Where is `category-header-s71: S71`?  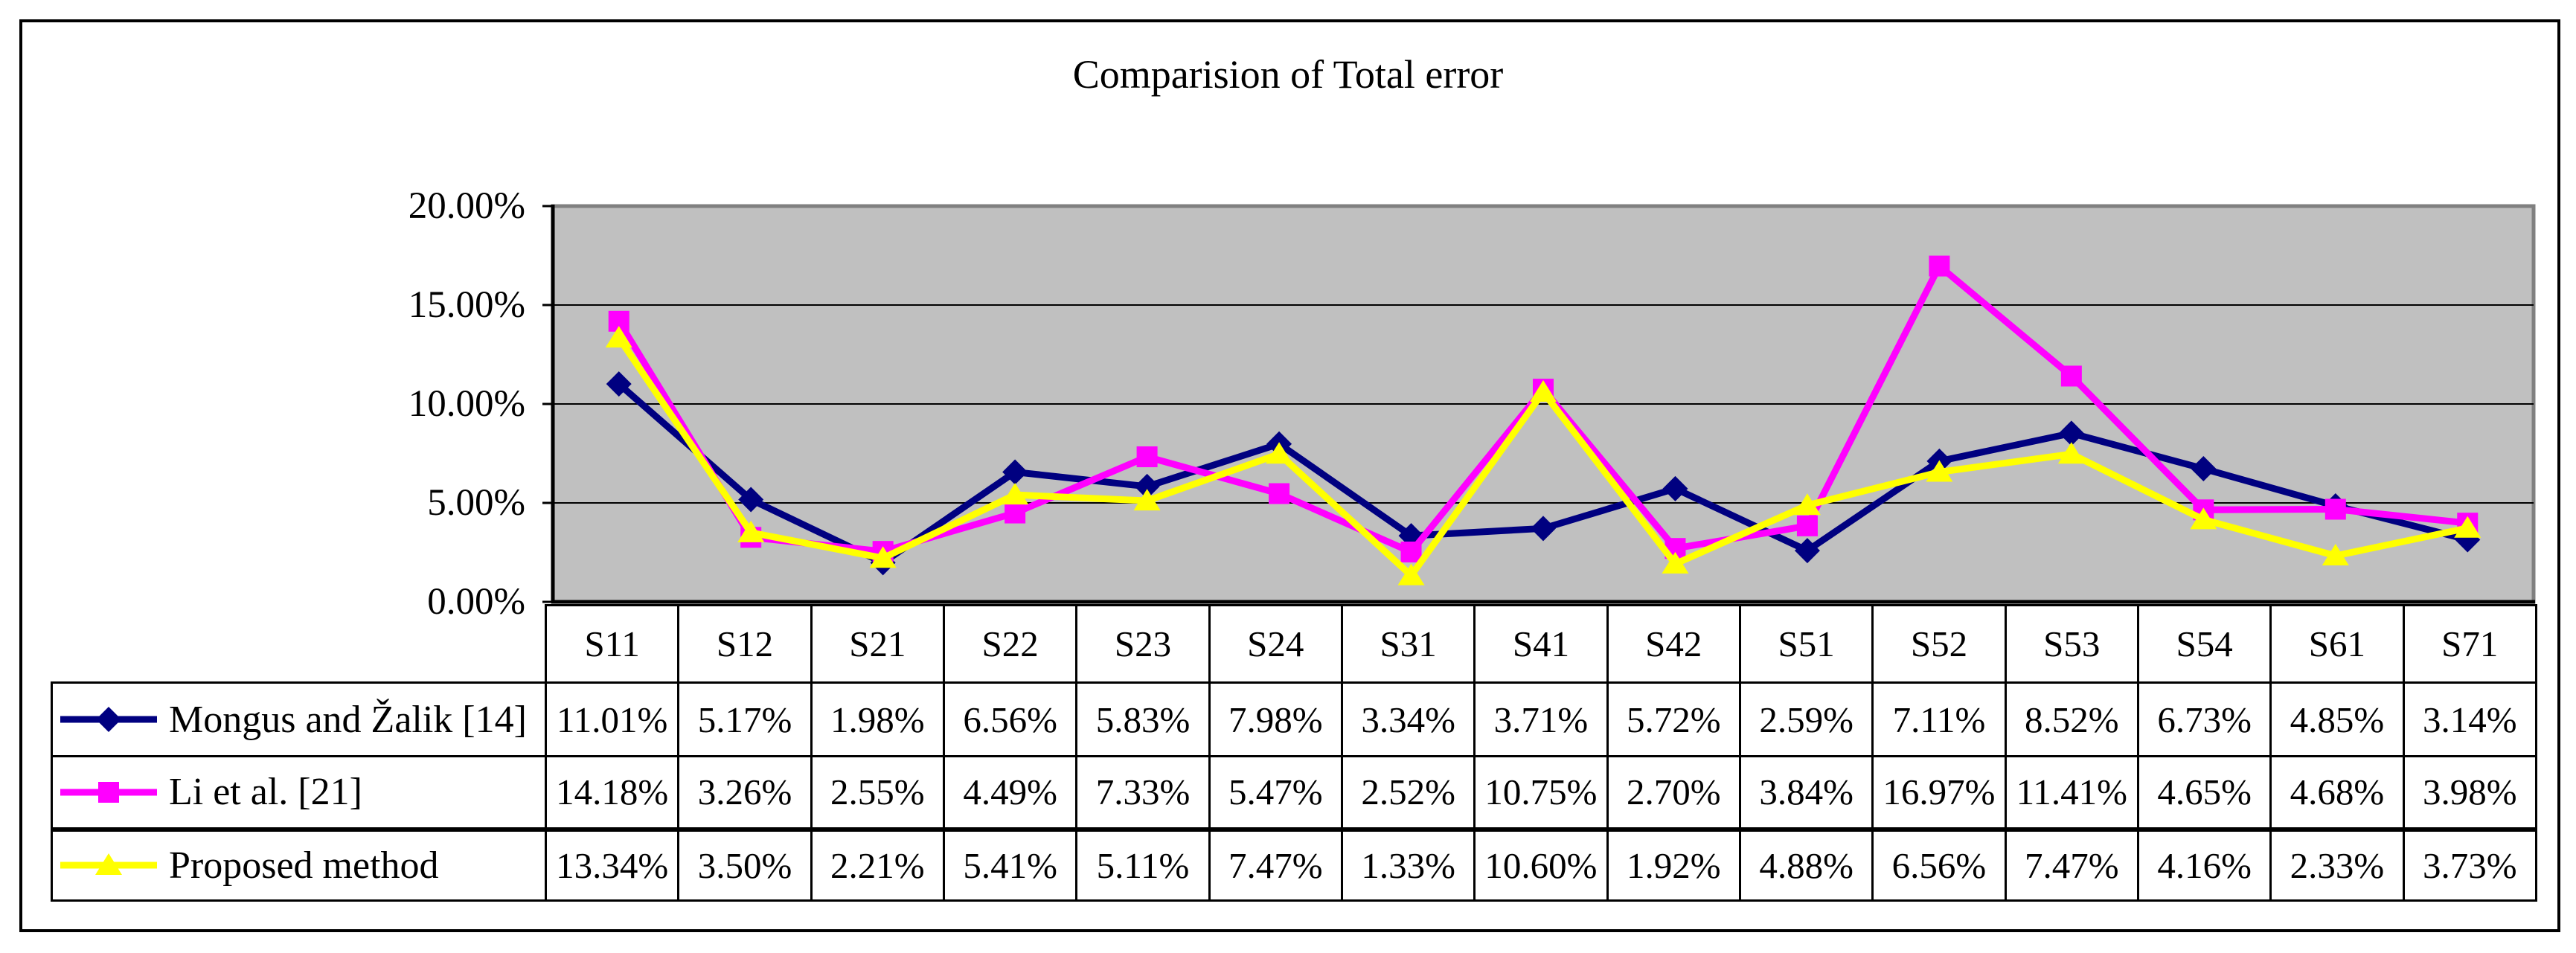 category-header-s71: S71 is located at coordinates (2469, 644).